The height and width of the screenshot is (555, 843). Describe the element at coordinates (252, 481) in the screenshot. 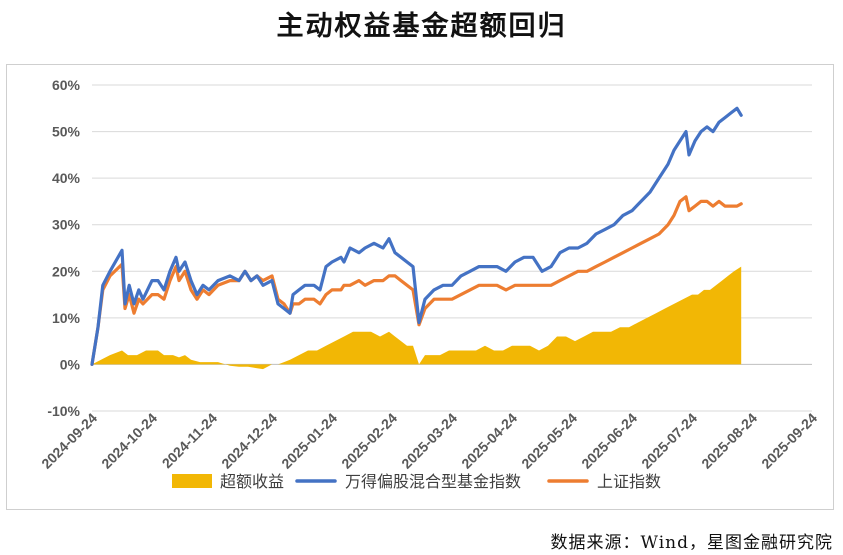

I see `legend-label: 超额收益` at that location.